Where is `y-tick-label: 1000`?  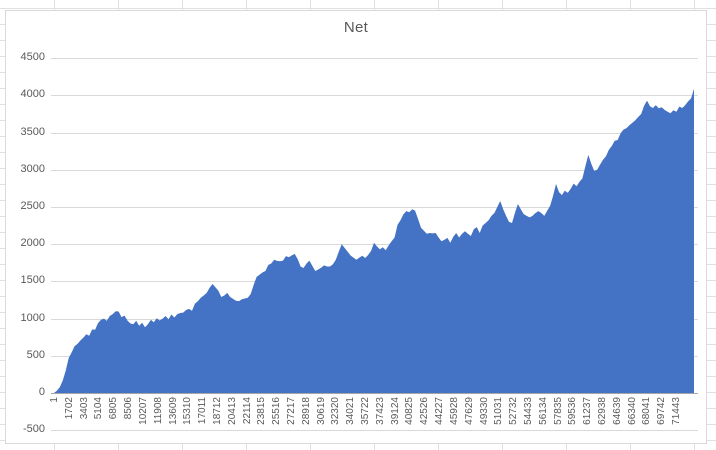 y-tick-label: 1000 is located at coordinates (32, 317).